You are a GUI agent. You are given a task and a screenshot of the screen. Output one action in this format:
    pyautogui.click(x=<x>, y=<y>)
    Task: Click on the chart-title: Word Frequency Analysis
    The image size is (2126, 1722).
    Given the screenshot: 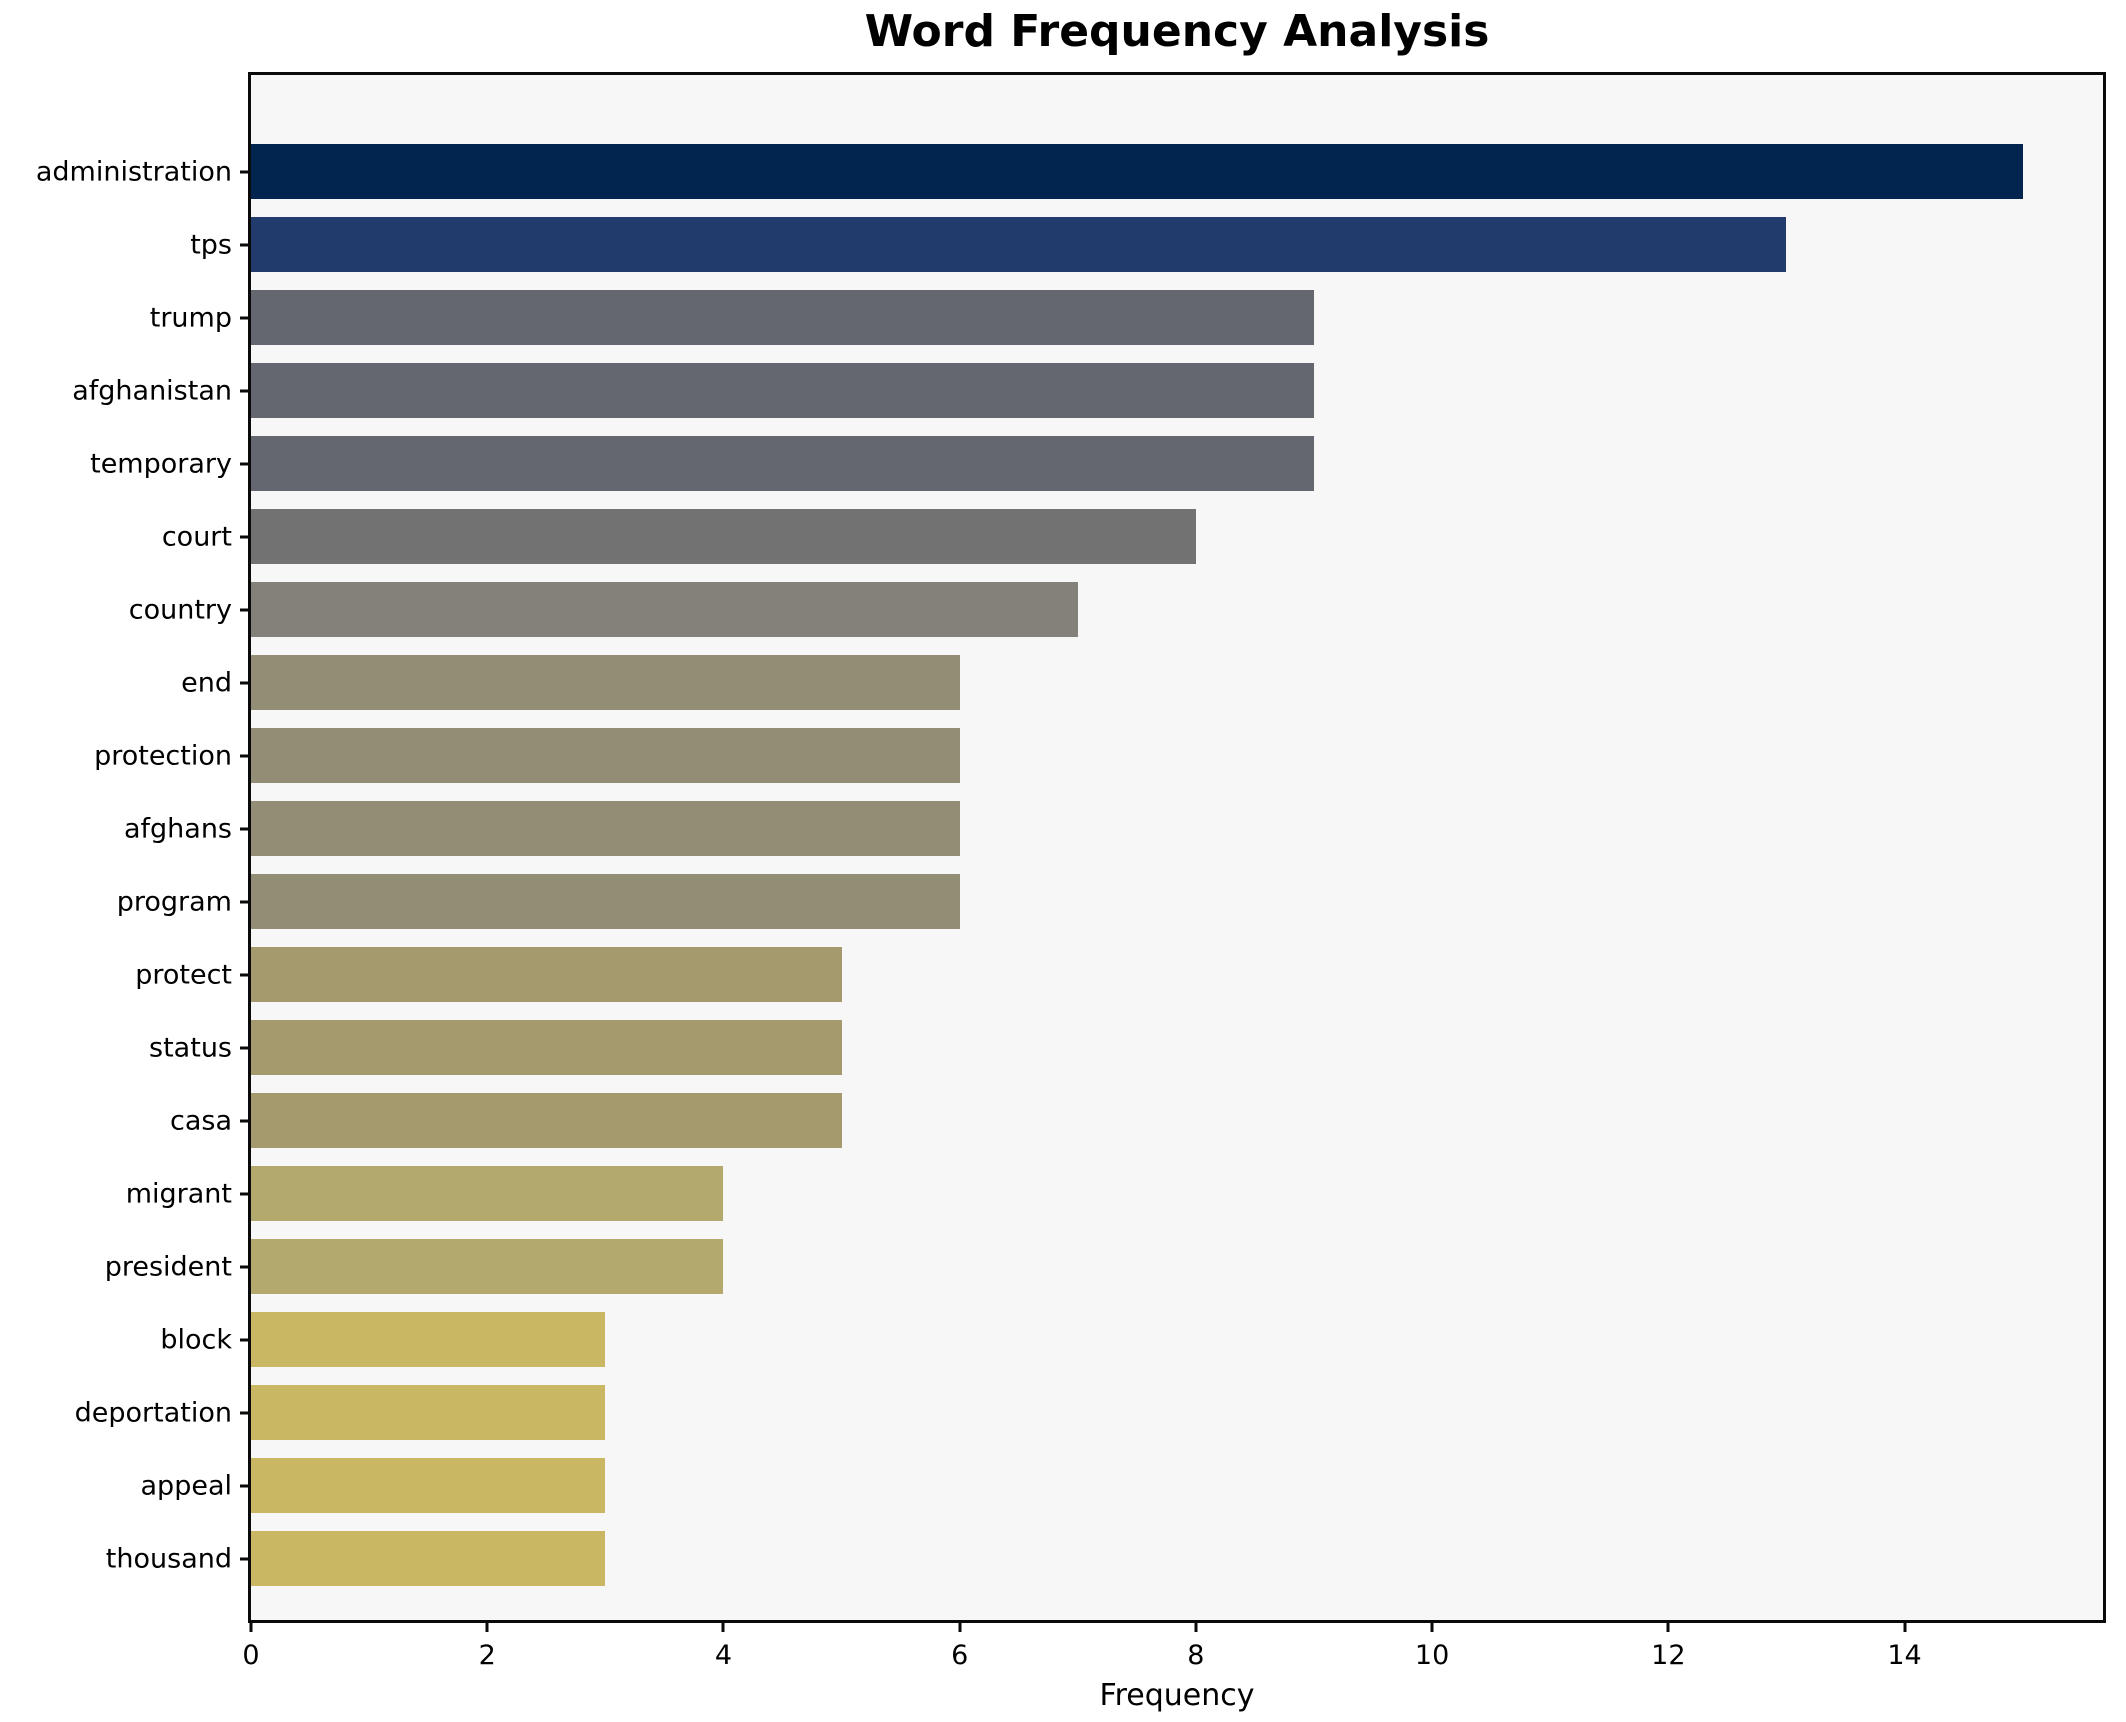 What is the action you would take?
    pyautogui.click(x=1177, y=31)
    